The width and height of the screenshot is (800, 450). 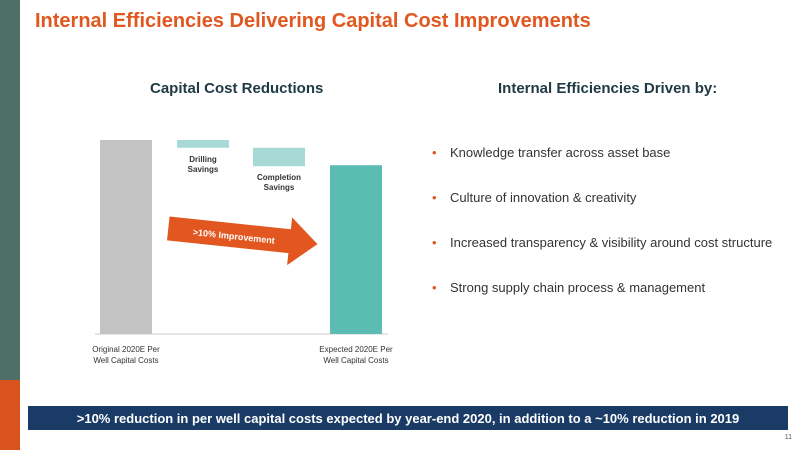 I want to click on improvement-arrow: >10% Improvement, so click(x=242, y=241).